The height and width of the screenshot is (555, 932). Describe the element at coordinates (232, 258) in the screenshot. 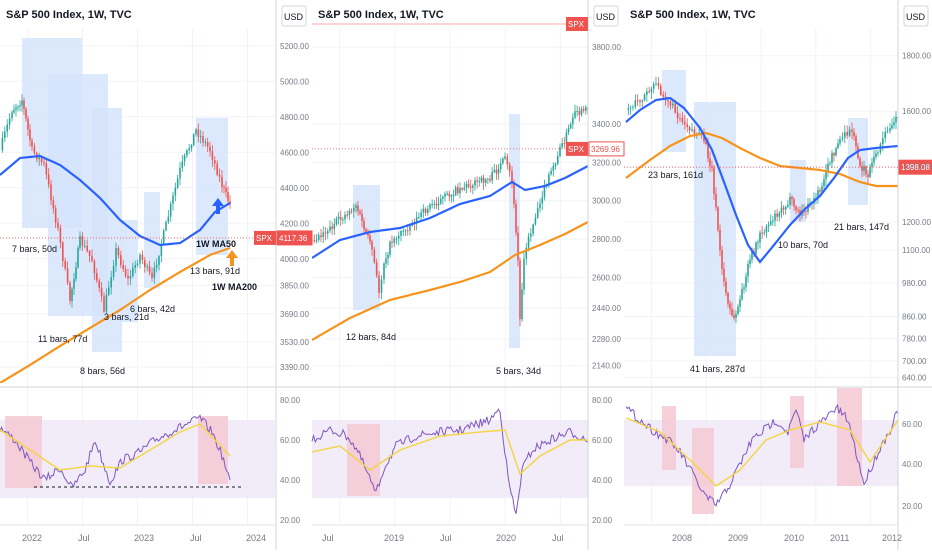

I see `ma200-arrow-icon` at that location.